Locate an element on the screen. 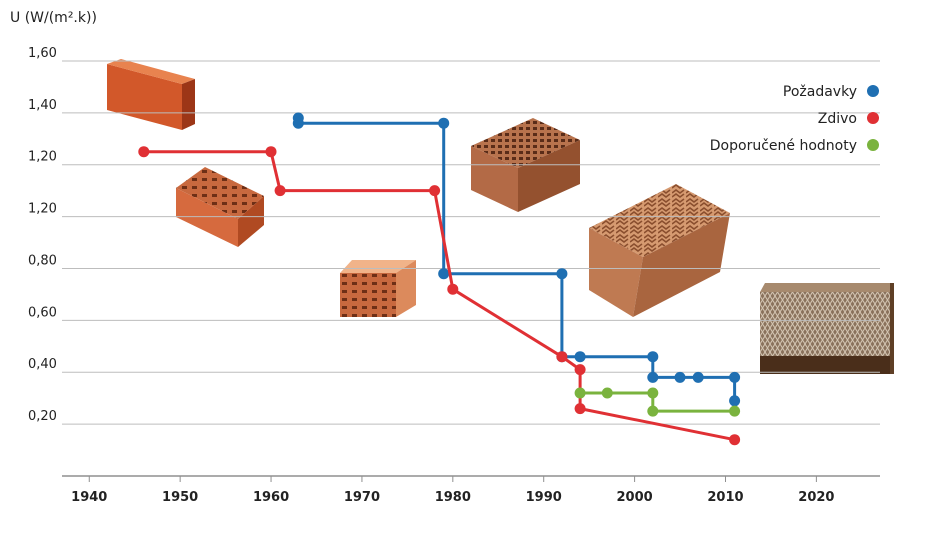 This screenshot has width=932, height=543. x-tick-label: 1940 is located at coordinates (89, 497).